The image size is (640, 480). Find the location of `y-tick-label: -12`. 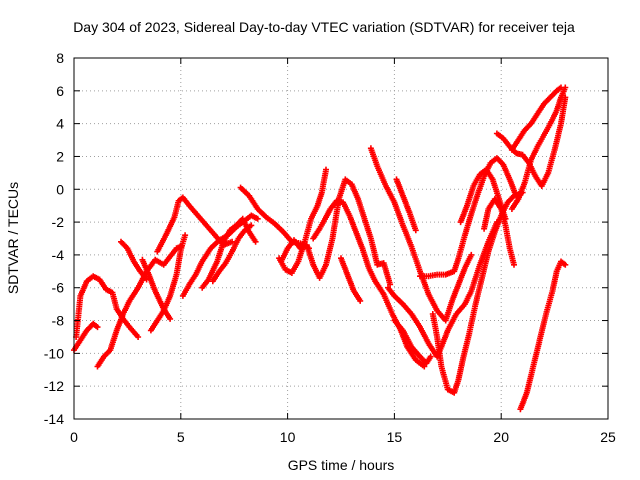

y-tick-label: -12 is located at coordinates (54, 386).